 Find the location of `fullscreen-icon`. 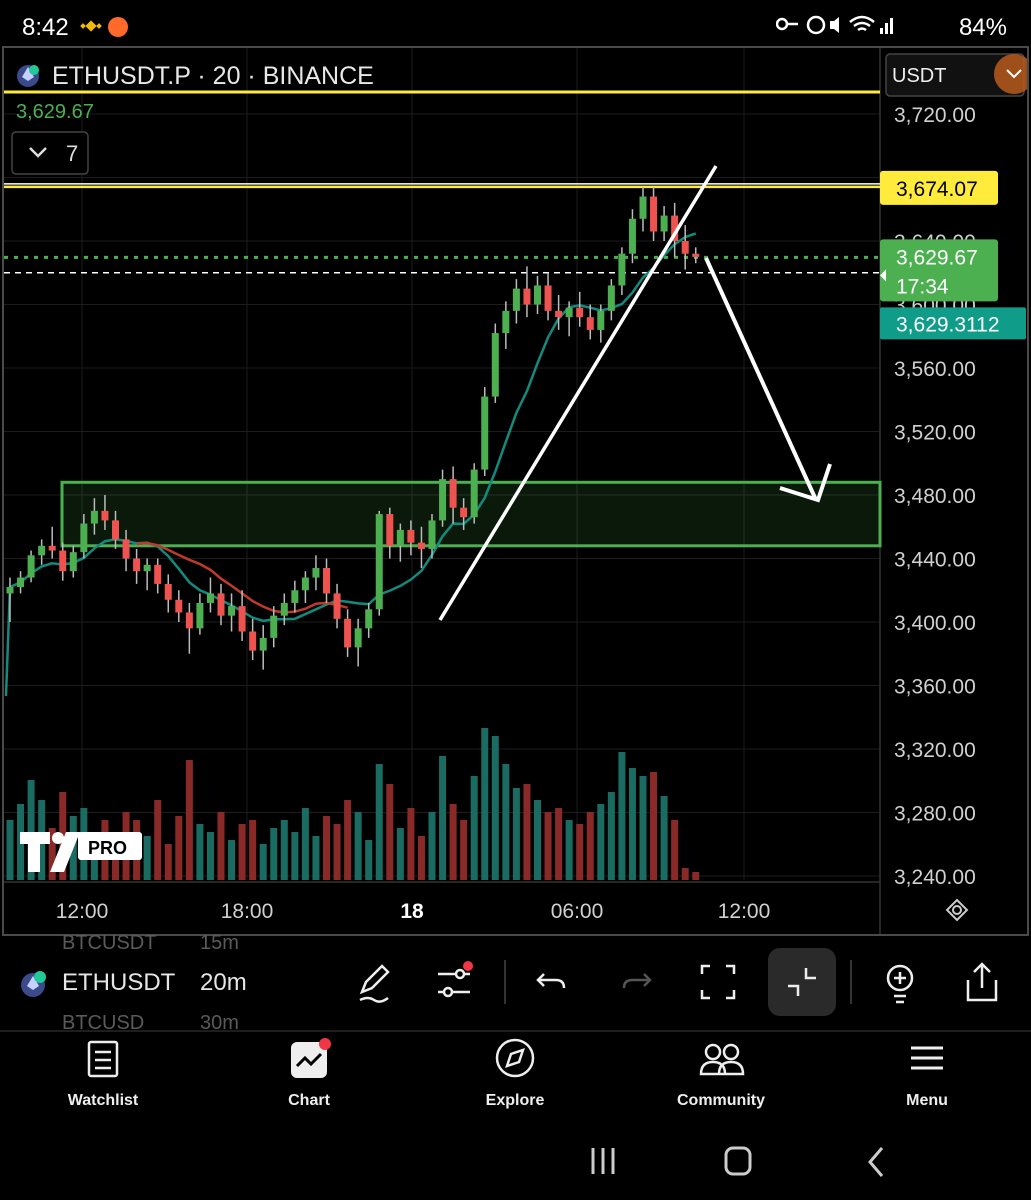

fullscreen-icon is located at coordinates (718, 982).